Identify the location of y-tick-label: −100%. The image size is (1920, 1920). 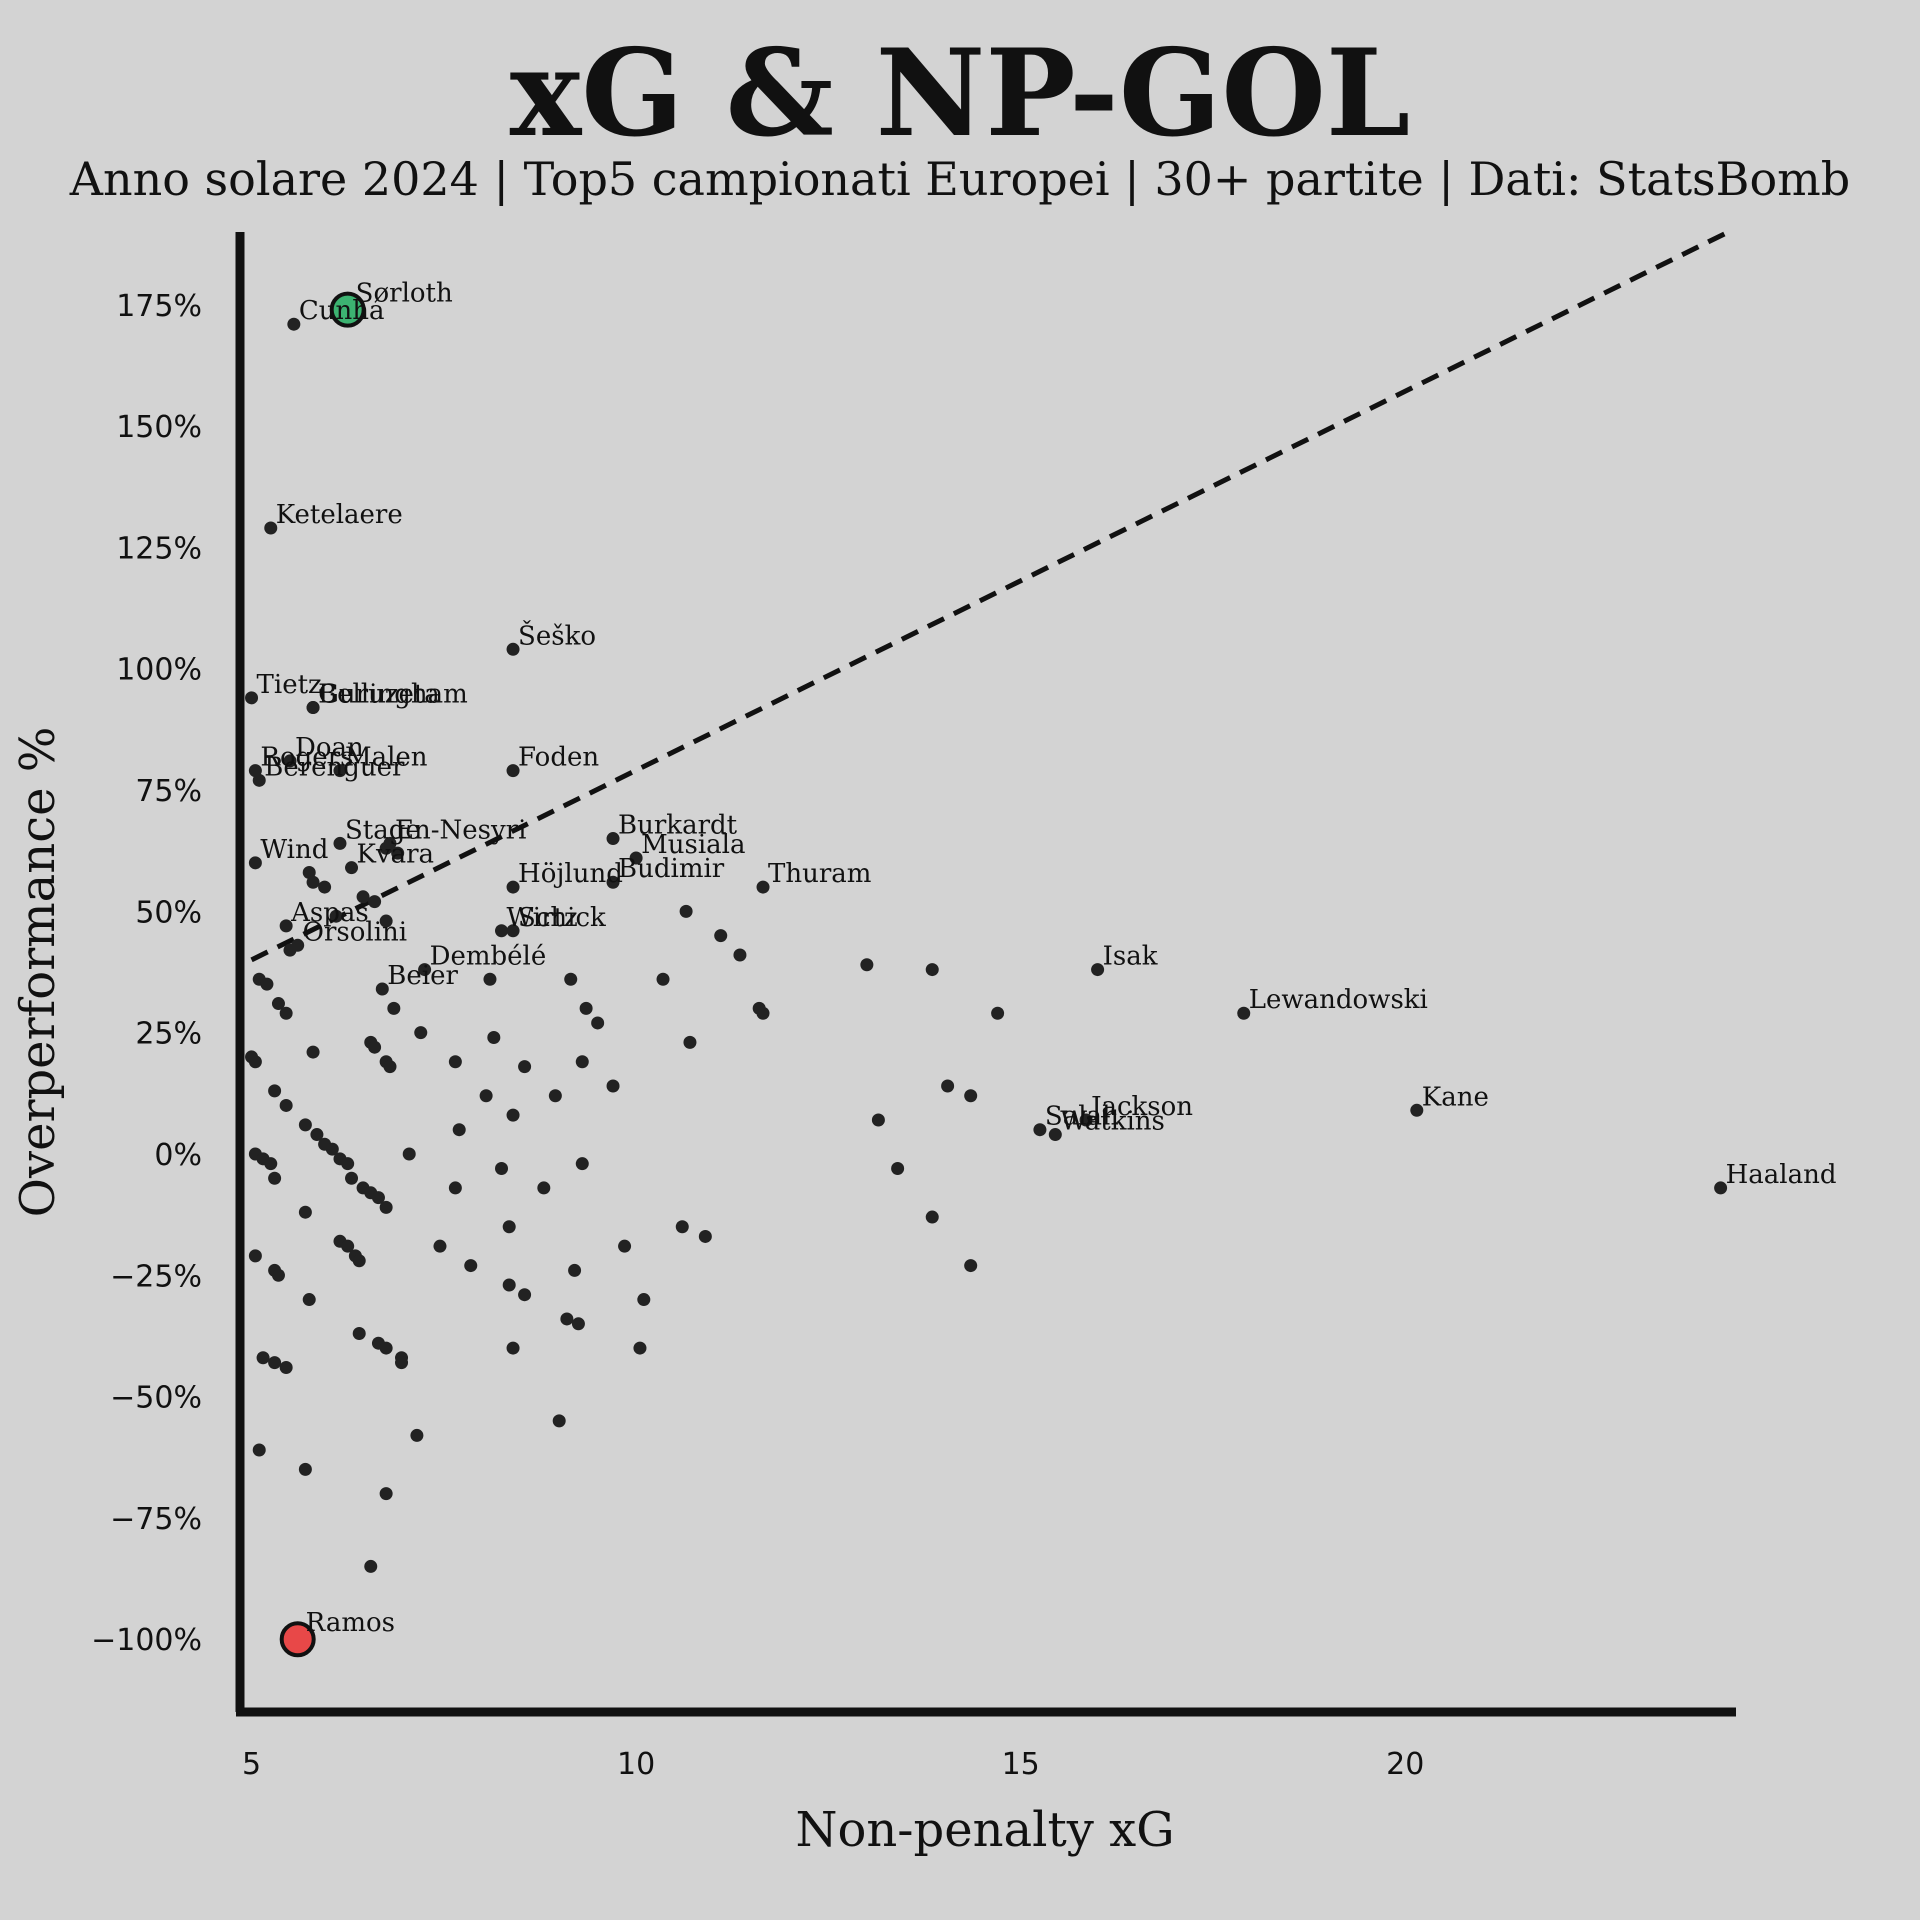
(146, 1640).